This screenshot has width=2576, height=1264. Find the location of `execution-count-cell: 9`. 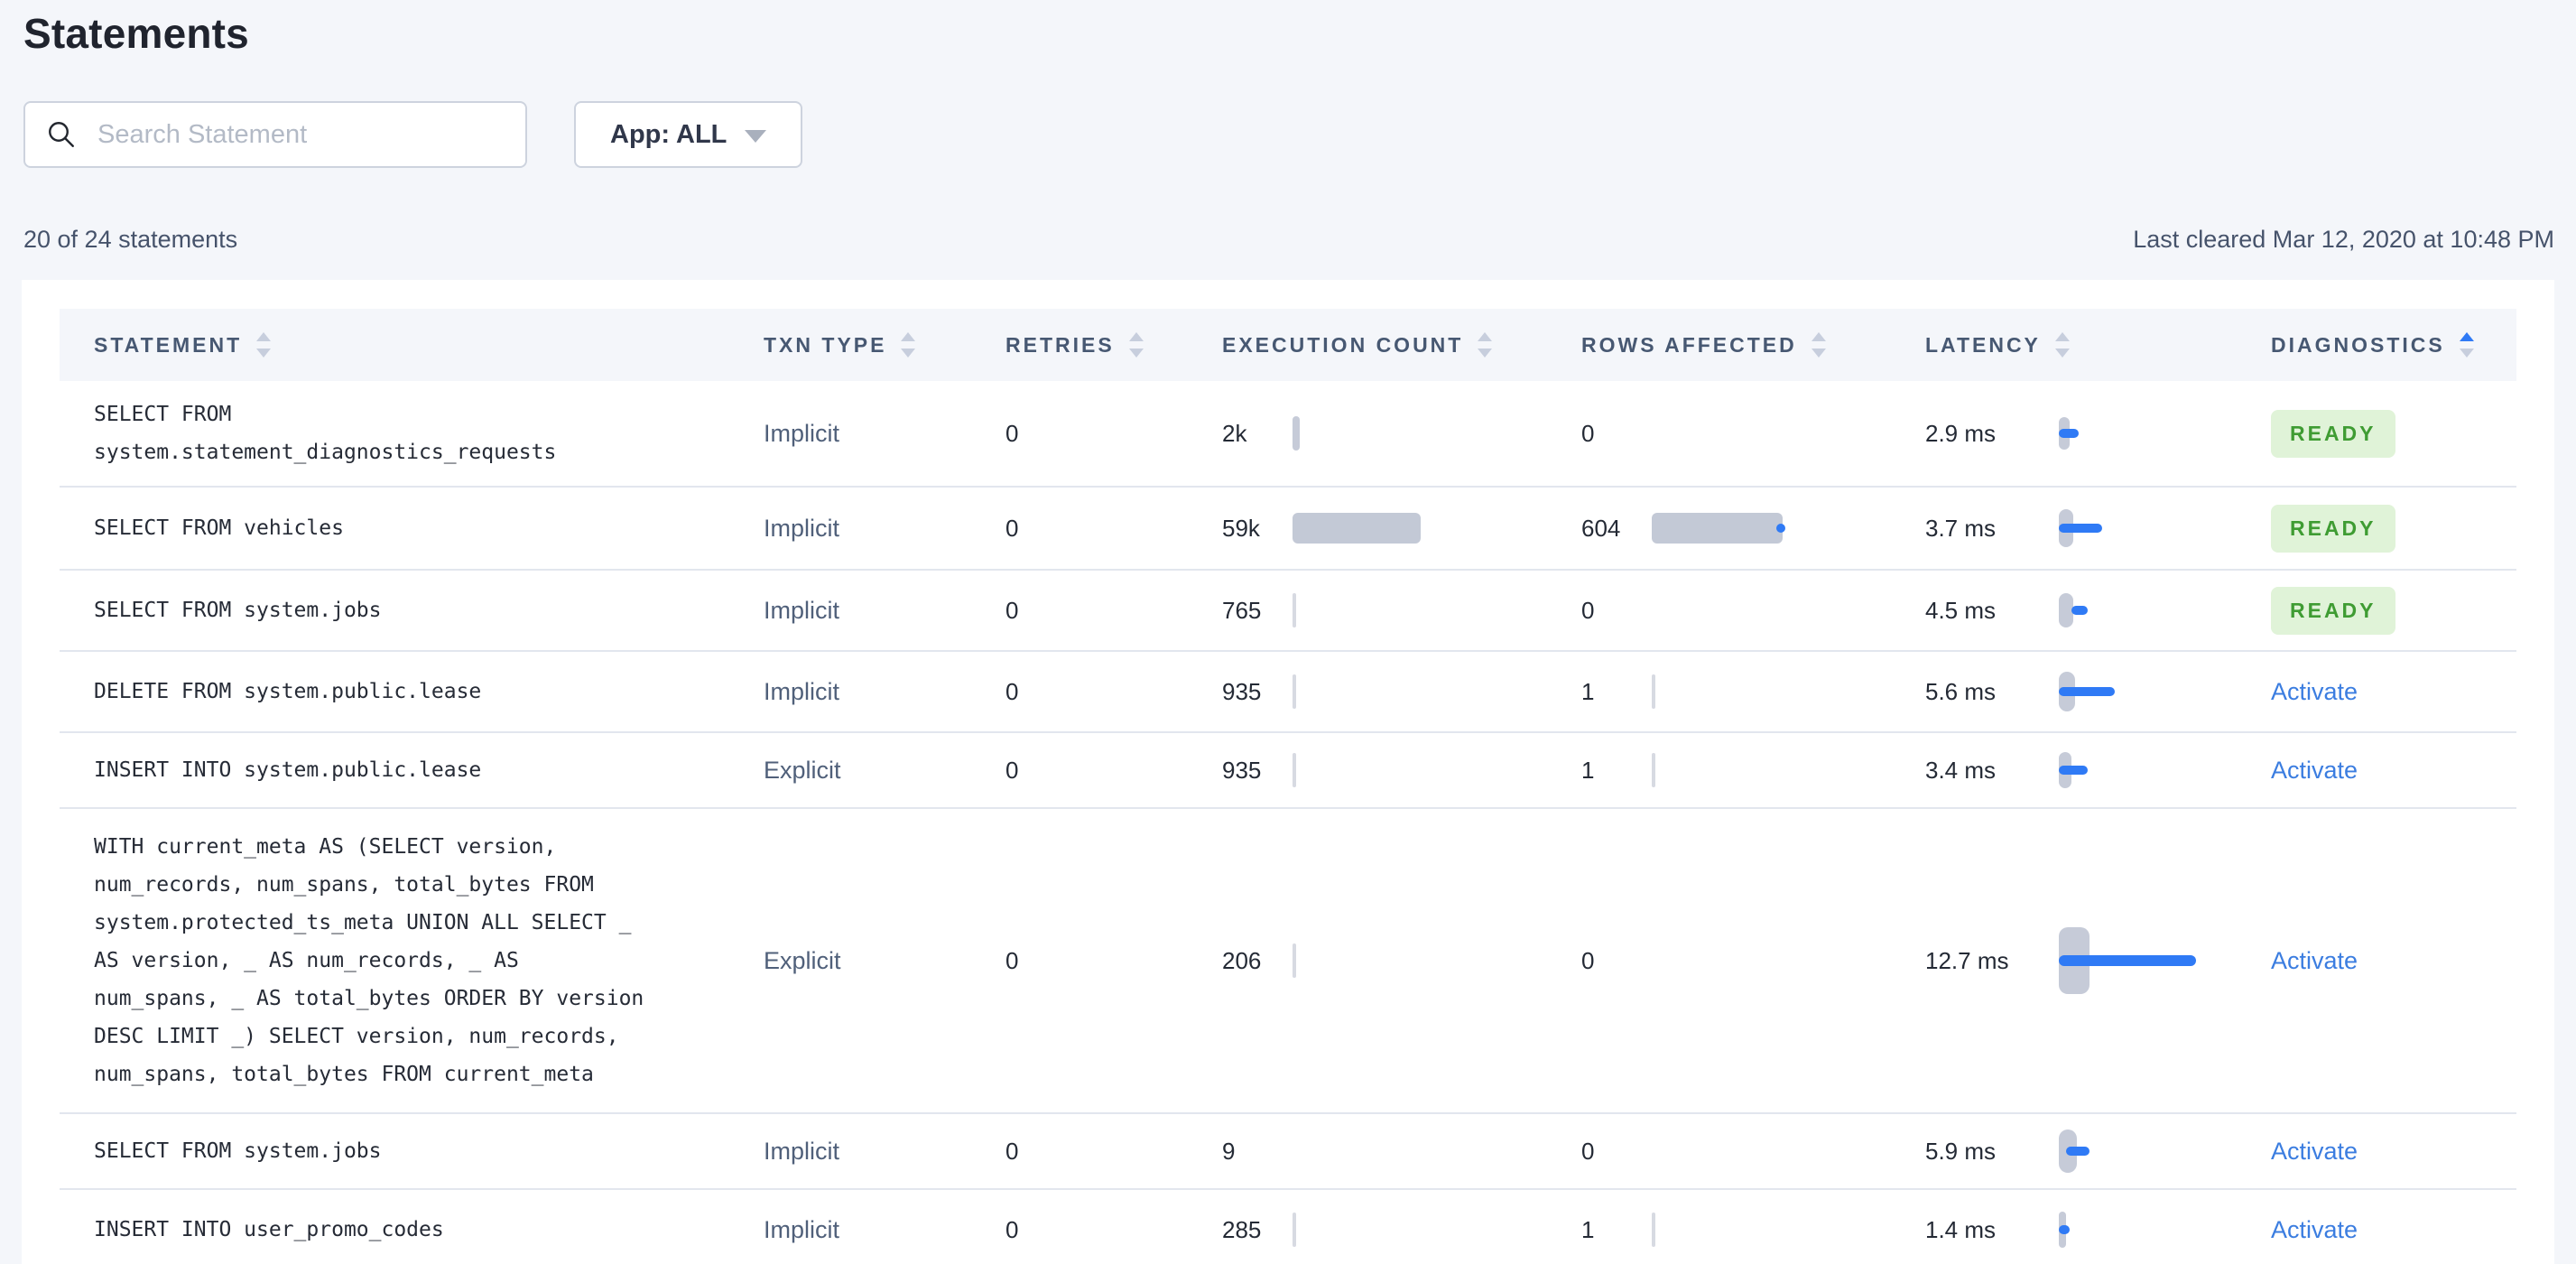

execution-count-cell: 9 is located at coordinates (1401, 1151).